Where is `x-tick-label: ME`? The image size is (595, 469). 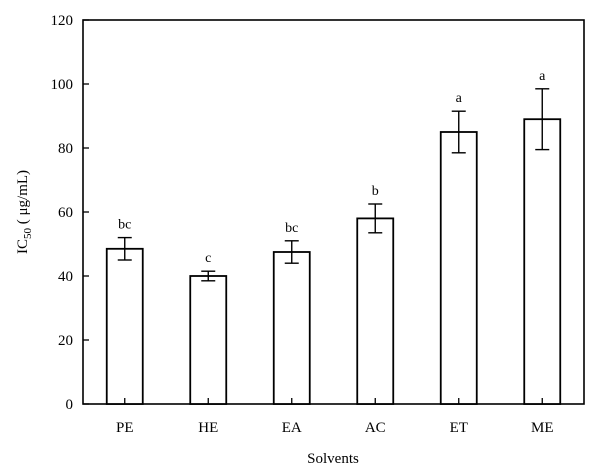
x-tick-label: ME is located at coordinates (542, 428).